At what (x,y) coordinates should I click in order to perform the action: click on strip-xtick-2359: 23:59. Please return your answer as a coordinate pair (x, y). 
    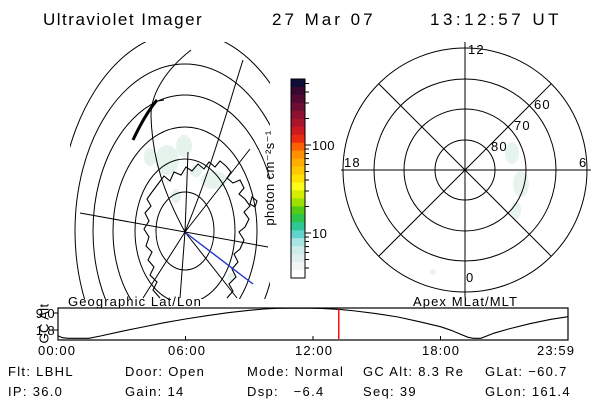
    Looking at the image, I should click on (556, 350).